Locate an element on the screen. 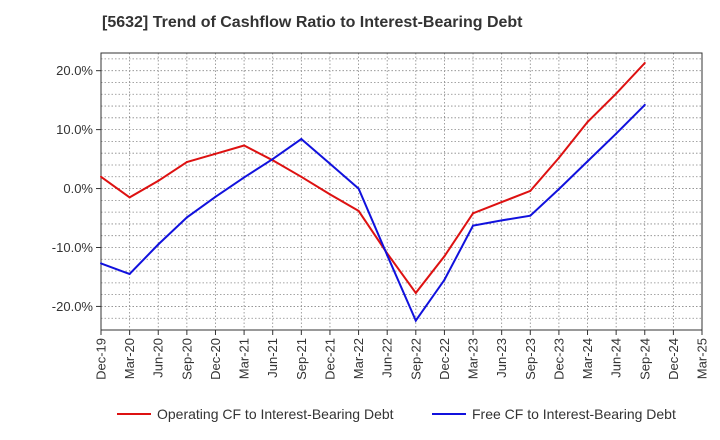  x-tick-label: Jun-23 is located at coordinates (501, 358).